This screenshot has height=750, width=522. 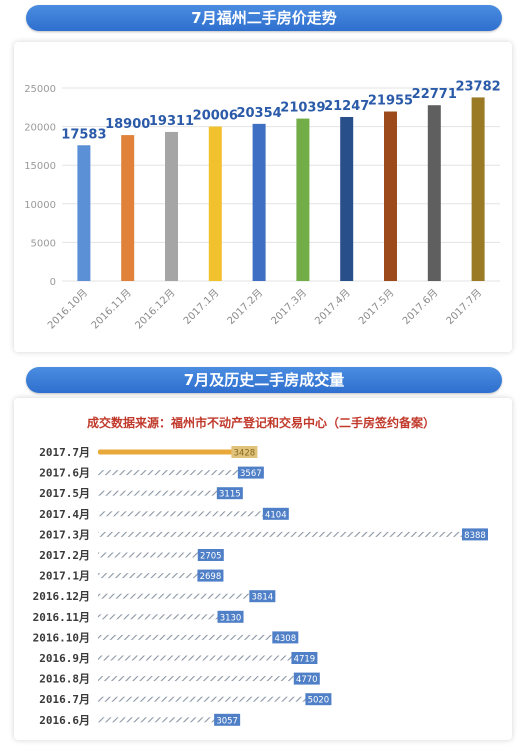 I want to click on x-tick-label: 2017.2月, so click(x=245, y=307).